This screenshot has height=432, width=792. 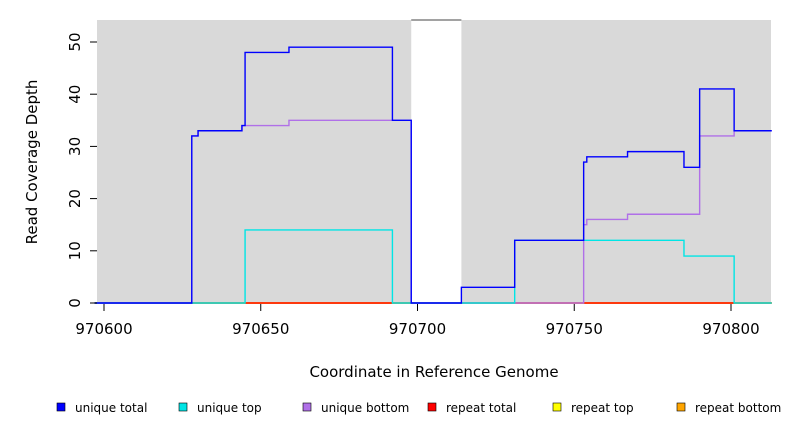 What do you see at coordinates (75, 250) in the screenshot?
I see `y-tick-label: 10` at bounding box center [75, 250].